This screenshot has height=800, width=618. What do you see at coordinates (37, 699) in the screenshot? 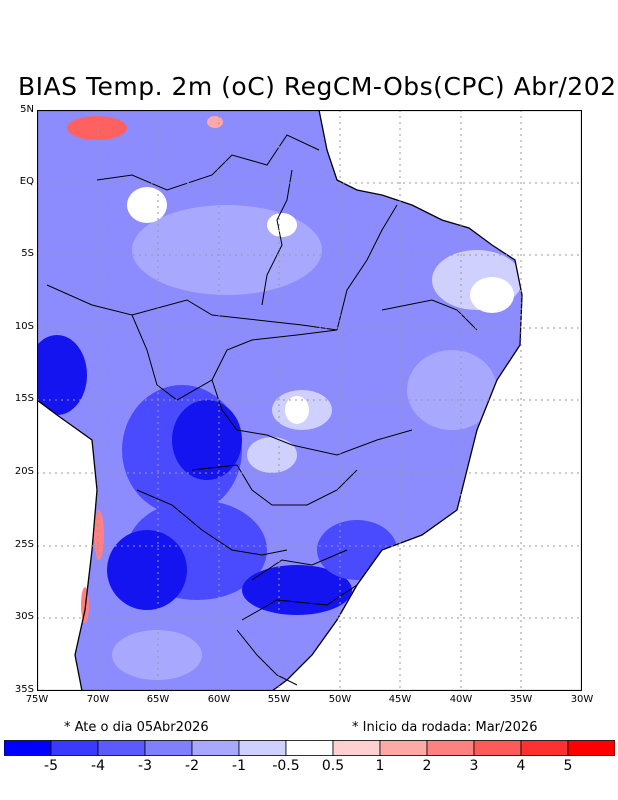
I see `lon-label-75w: 75W` at bounding box center [37, 699].